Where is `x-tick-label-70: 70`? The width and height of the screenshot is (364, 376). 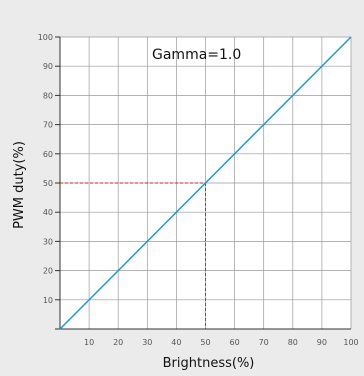
x-tick-label-70: 70 is located at coordinates (264, 342).